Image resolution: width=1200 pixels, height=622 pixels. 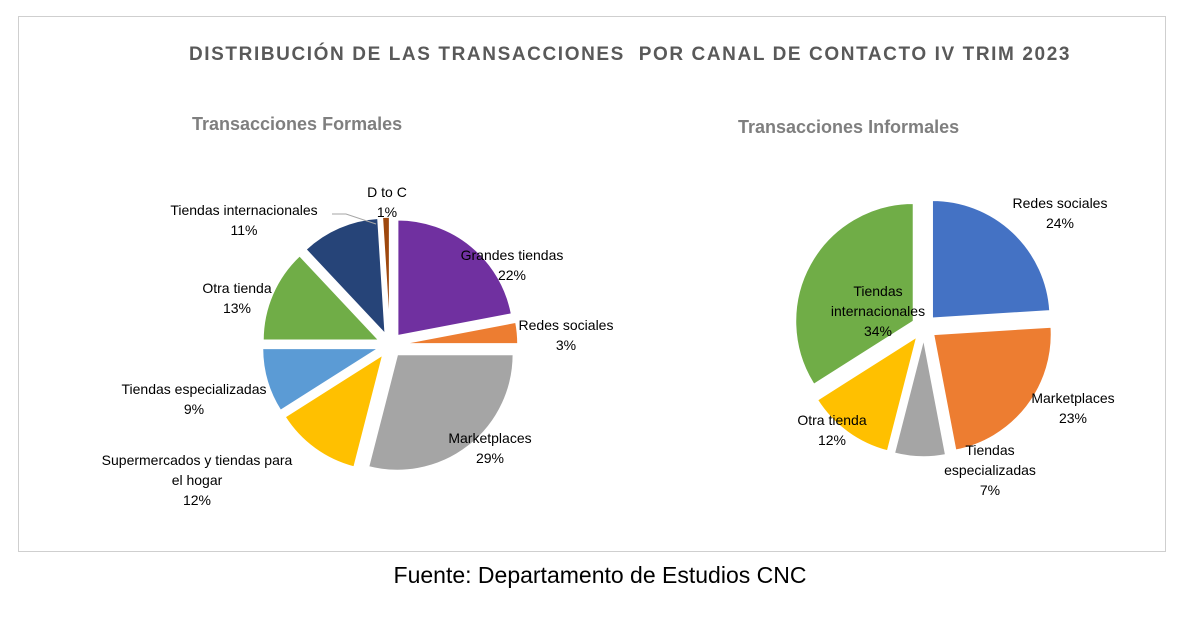 What do you see at coordinates (600, 575) in the screenshot?
I see `source-note: Fuente: Departamento de Estudios CNC` at bounding box center [600, 575].